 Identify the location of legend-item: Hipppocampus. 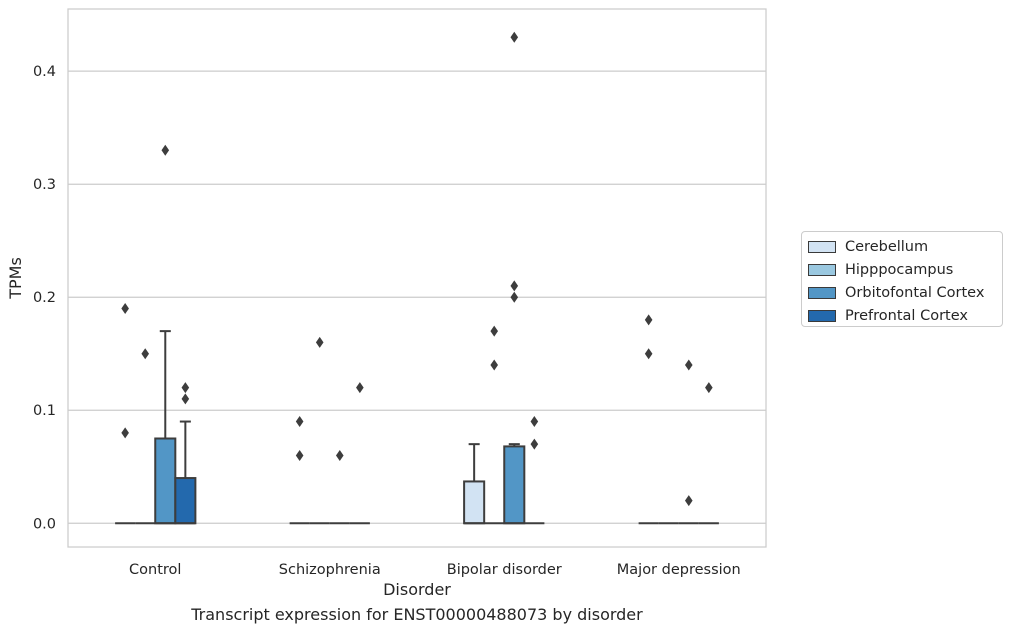
(905, 269).